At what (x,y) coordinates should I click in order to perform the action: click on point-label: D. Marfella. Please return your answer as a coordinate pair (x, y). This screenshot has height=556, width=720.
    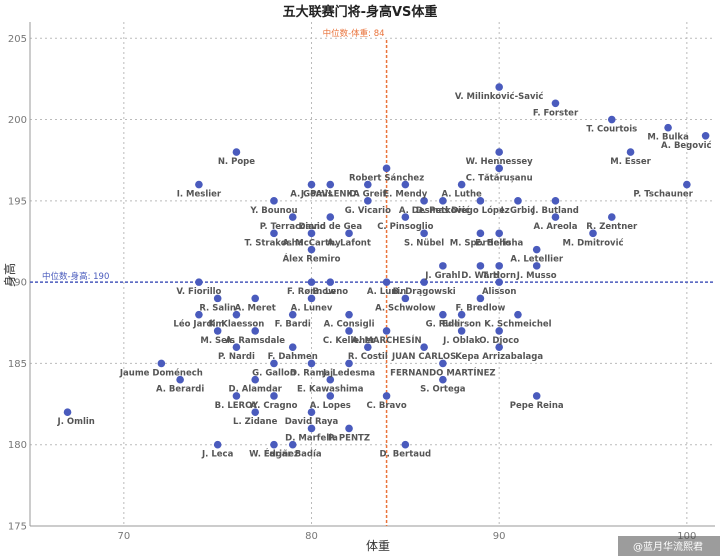
    Looking at the image, I should click on (311, 438).